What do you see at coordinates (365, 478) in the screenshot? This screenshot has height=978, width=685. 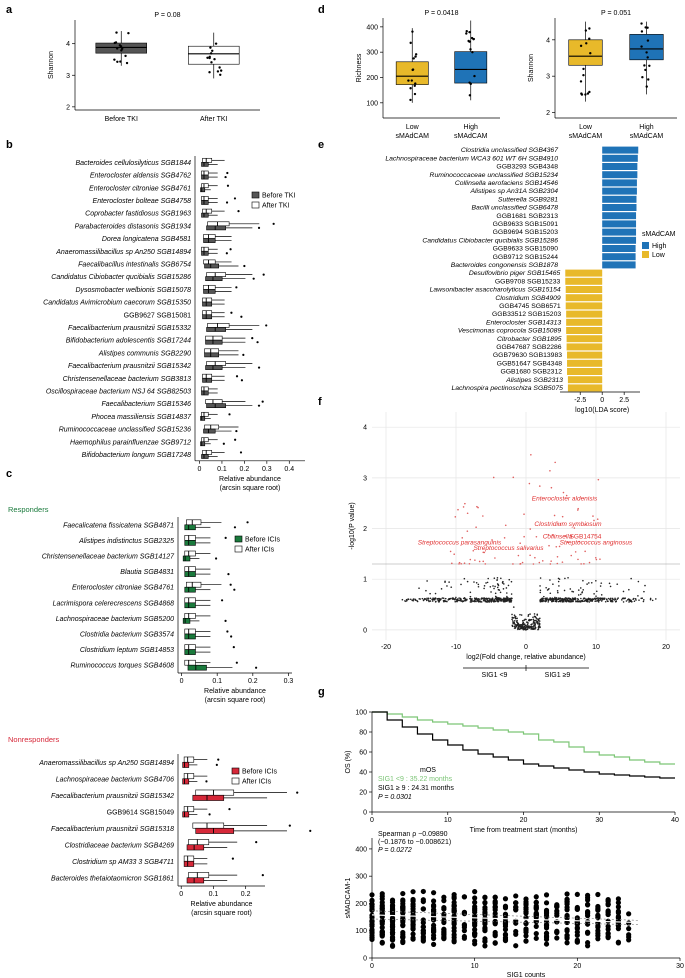 I see `panel-f-y-tick-label: 3` at bounding box center [365, 478].